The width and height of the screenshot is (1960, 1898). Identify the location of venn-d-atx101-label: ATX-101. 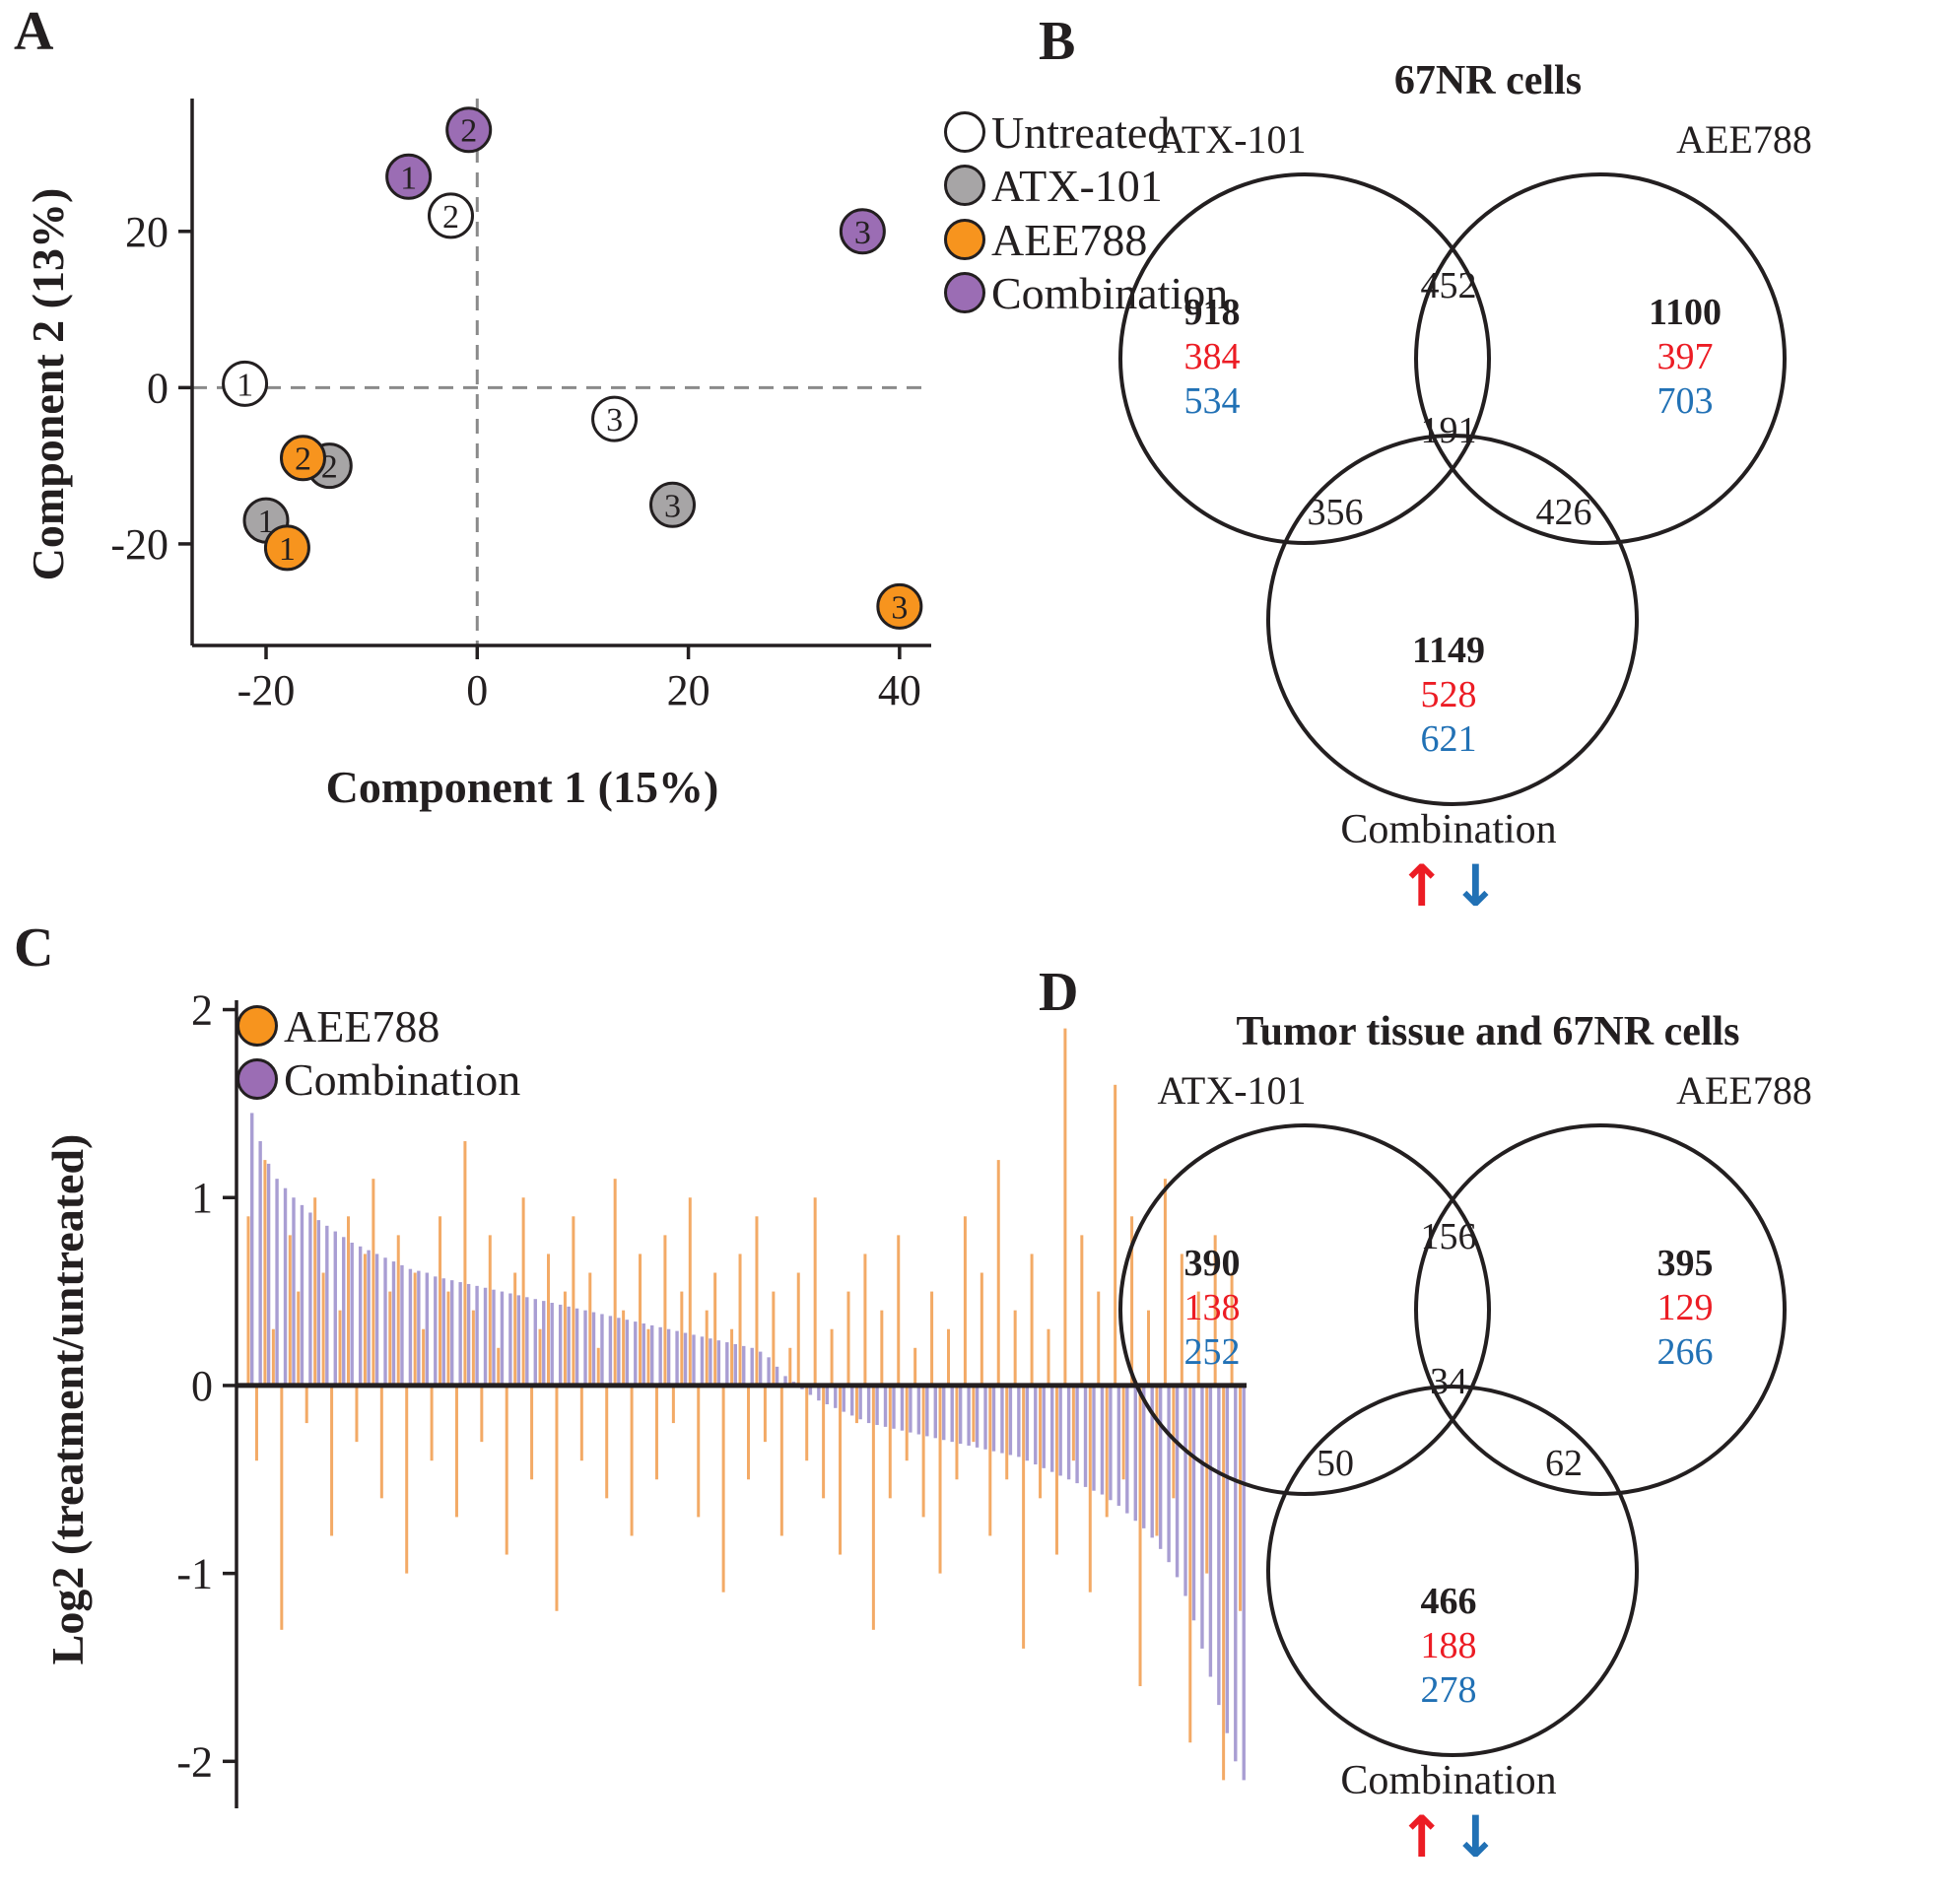
(1232, 1090).